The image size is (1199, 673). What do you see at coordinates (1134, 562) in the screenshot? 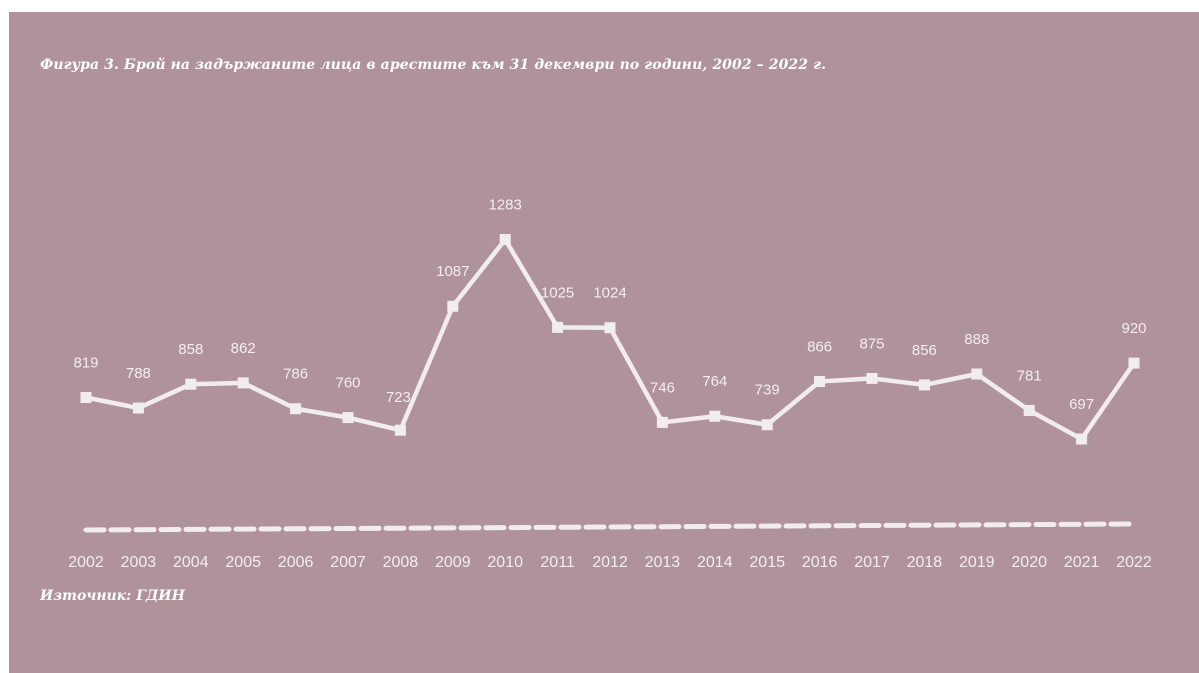
I see `x-tick-2022: 2022` at bounding box center [1134, 562].